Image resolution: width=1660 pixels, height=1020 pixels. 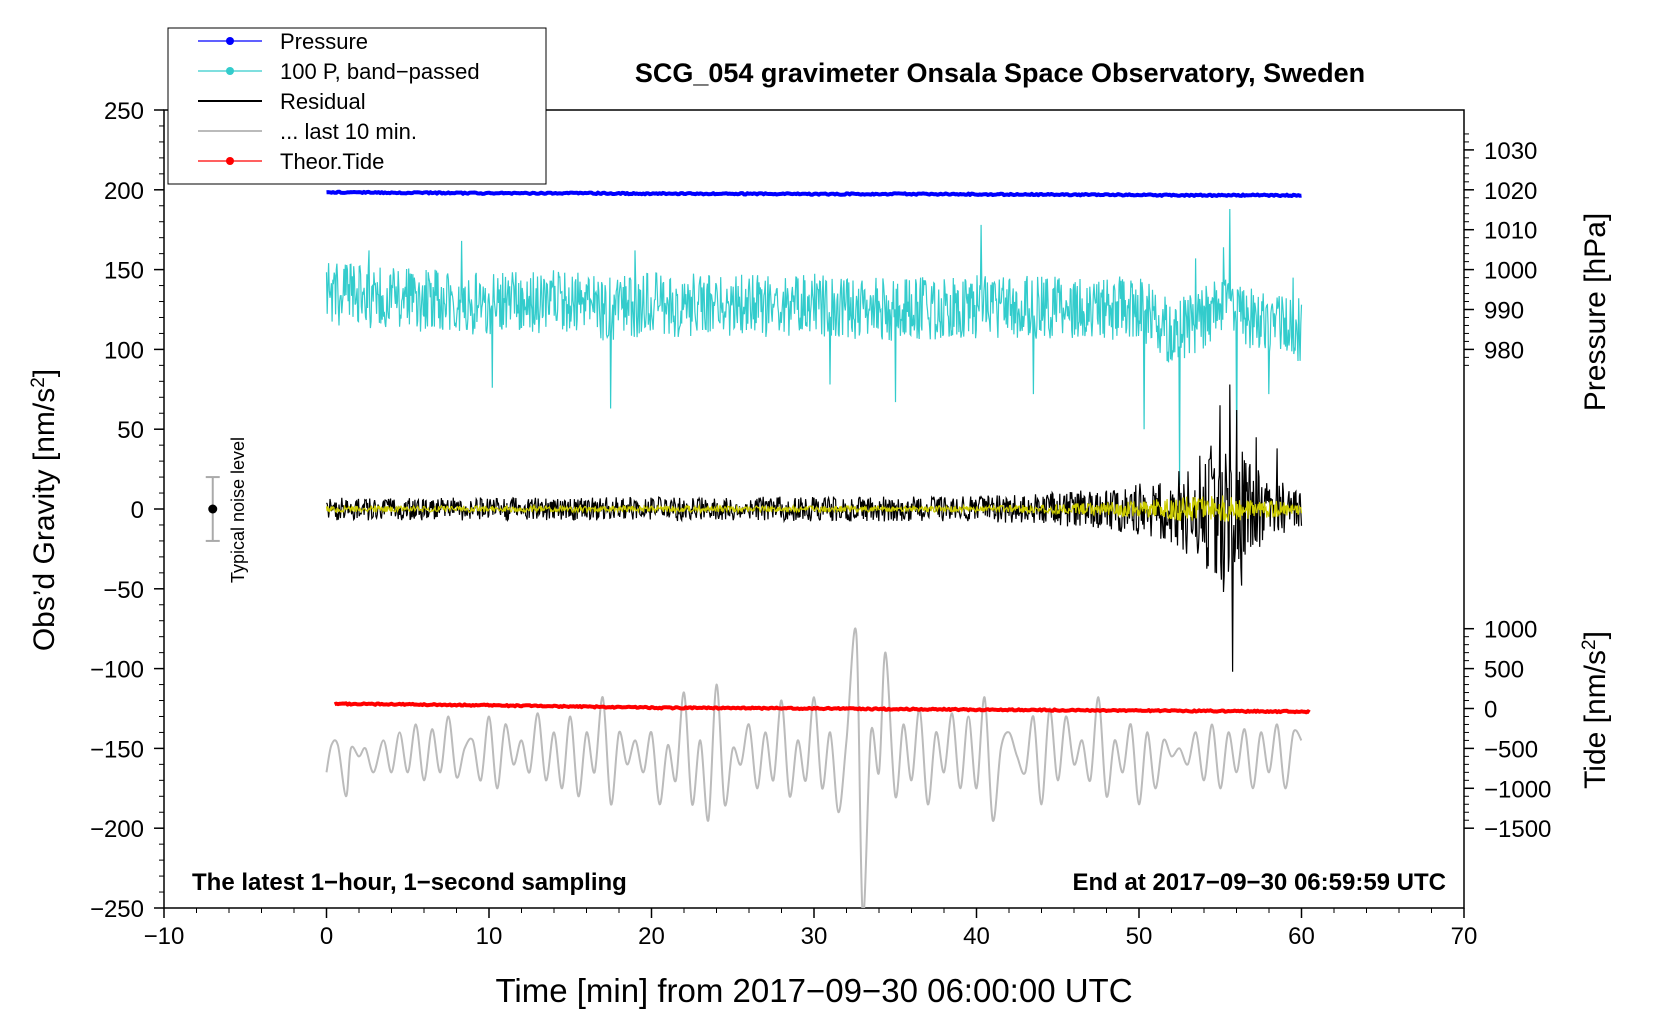 What do you see at coordinates (1510, 271) in the screenshot?
I see `y-tick-label-pressure: 1000` at bounding box center [1510, 271].